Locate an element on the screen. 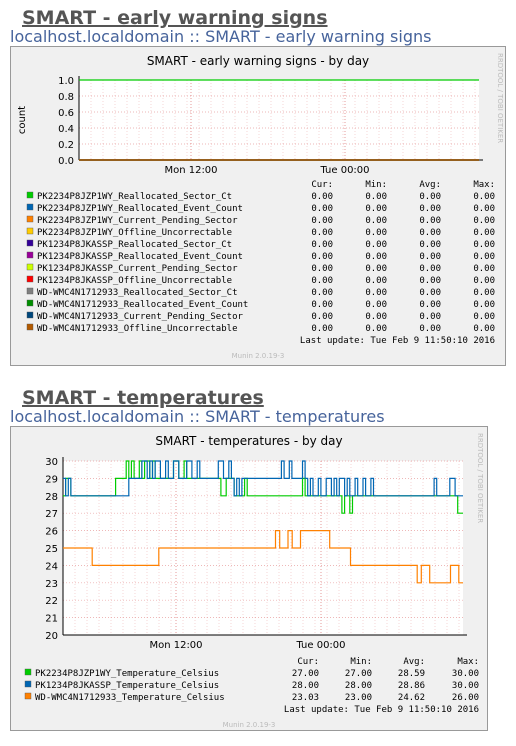  y-tick-label: 0.4 is located at coordinates (66, 129).